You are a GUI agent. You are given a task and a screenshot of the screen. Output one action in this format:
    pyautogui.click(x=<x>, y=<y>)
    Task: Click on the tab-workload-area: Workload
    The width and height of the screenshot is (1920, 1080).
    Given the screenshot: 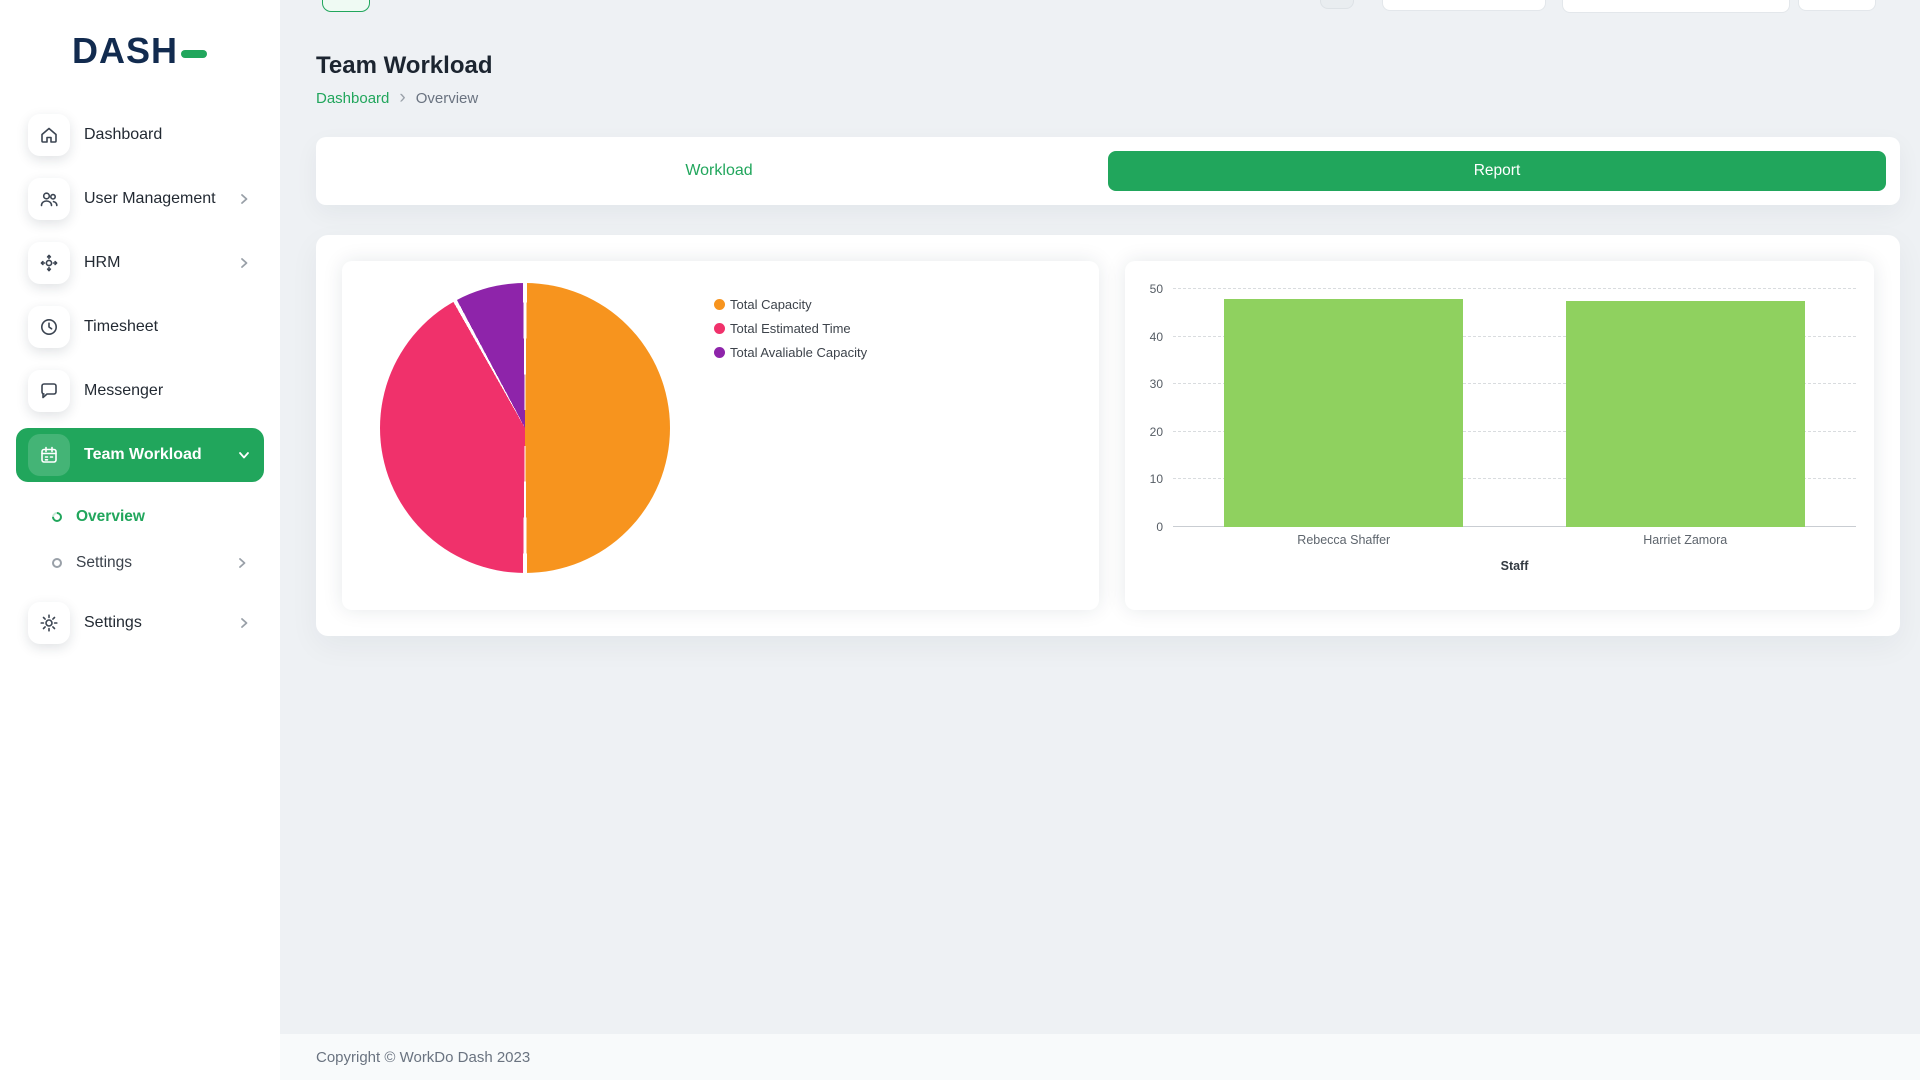 What is the action you would take?
    pyautogui.click(x=719, y=171)
    